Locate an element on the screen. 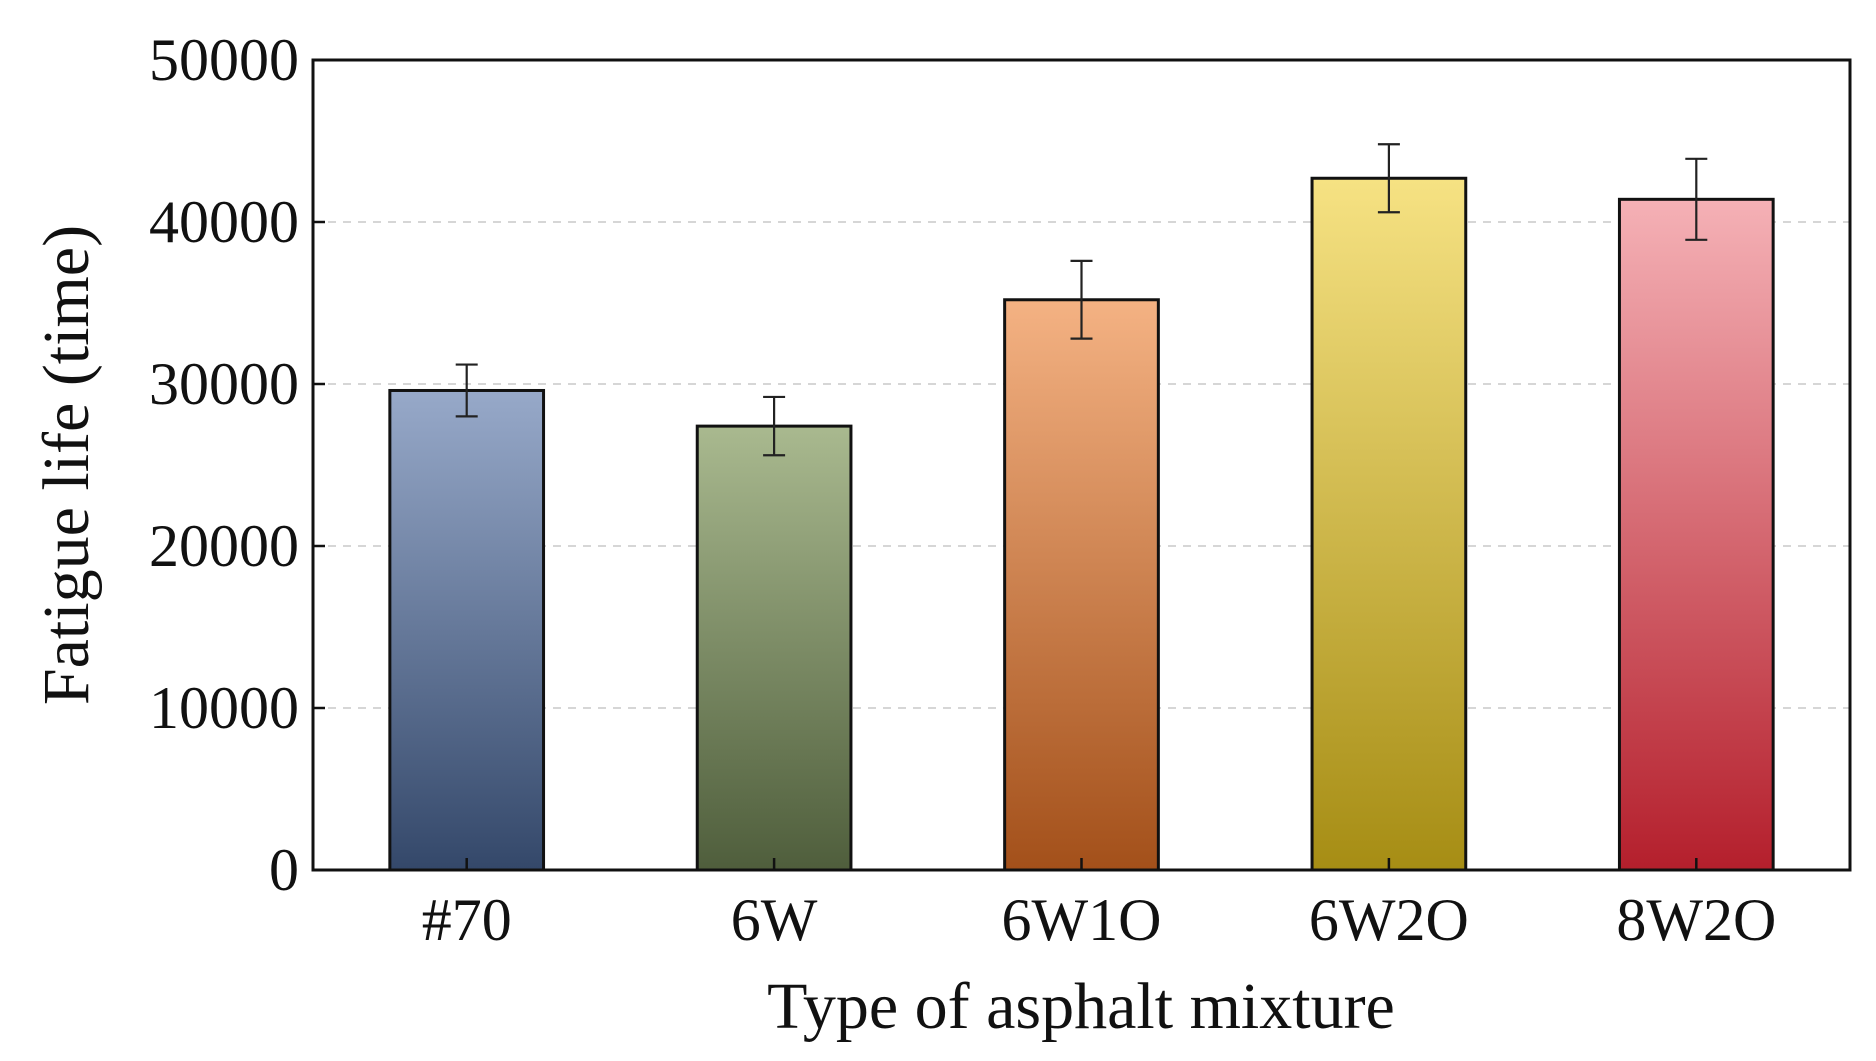  x-tick-label: #70 is located at coordinates (467, 920).